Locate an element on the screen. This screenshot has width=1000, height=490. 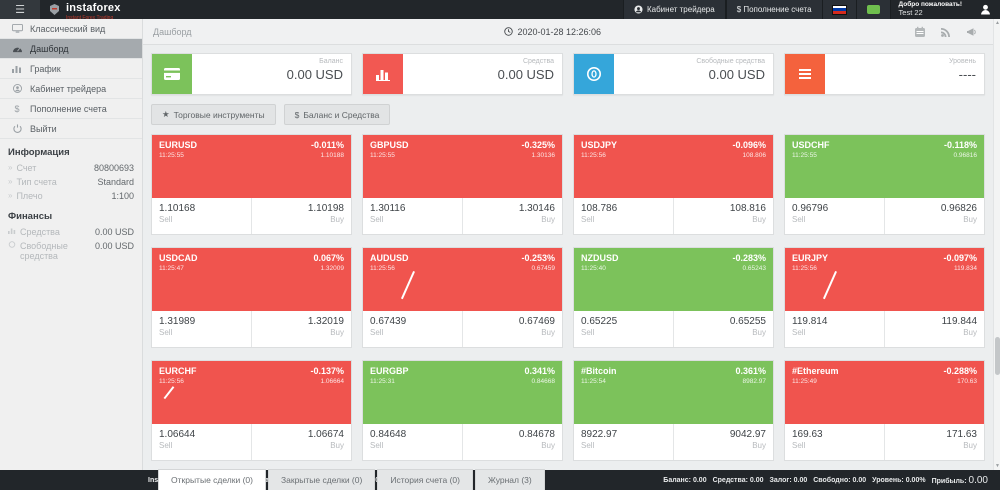
user-avatar is located at coordinates (985, 9).